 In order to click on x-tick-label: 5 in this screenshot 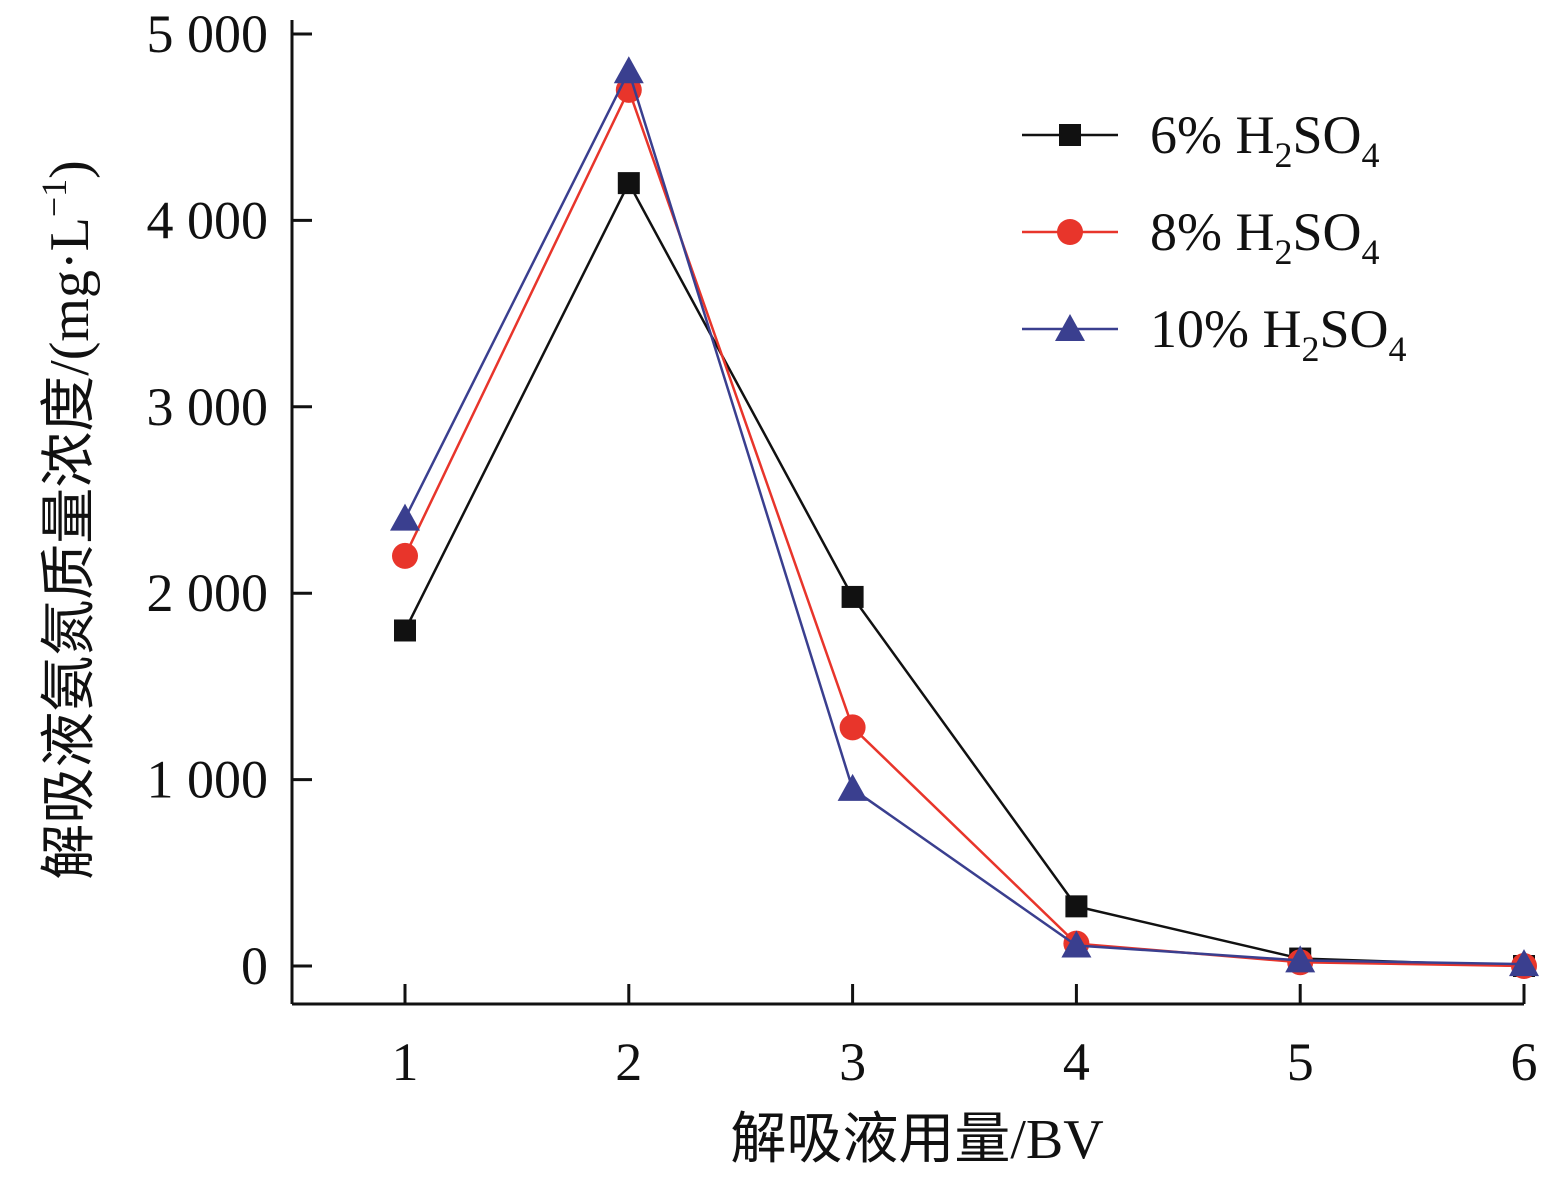, I will do `click(1300, 1062)`.